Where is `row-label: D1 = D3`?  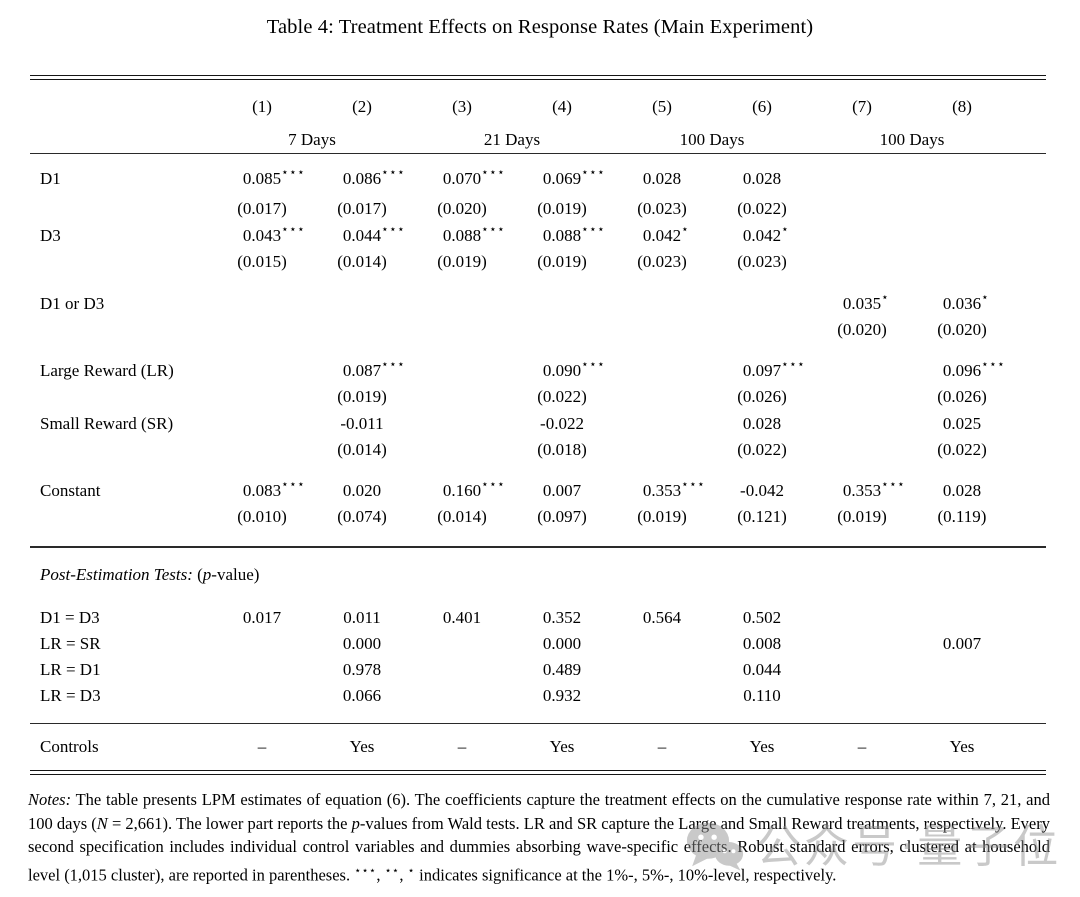
row-label: D1 = D3 is located at coordinates (70, 617).